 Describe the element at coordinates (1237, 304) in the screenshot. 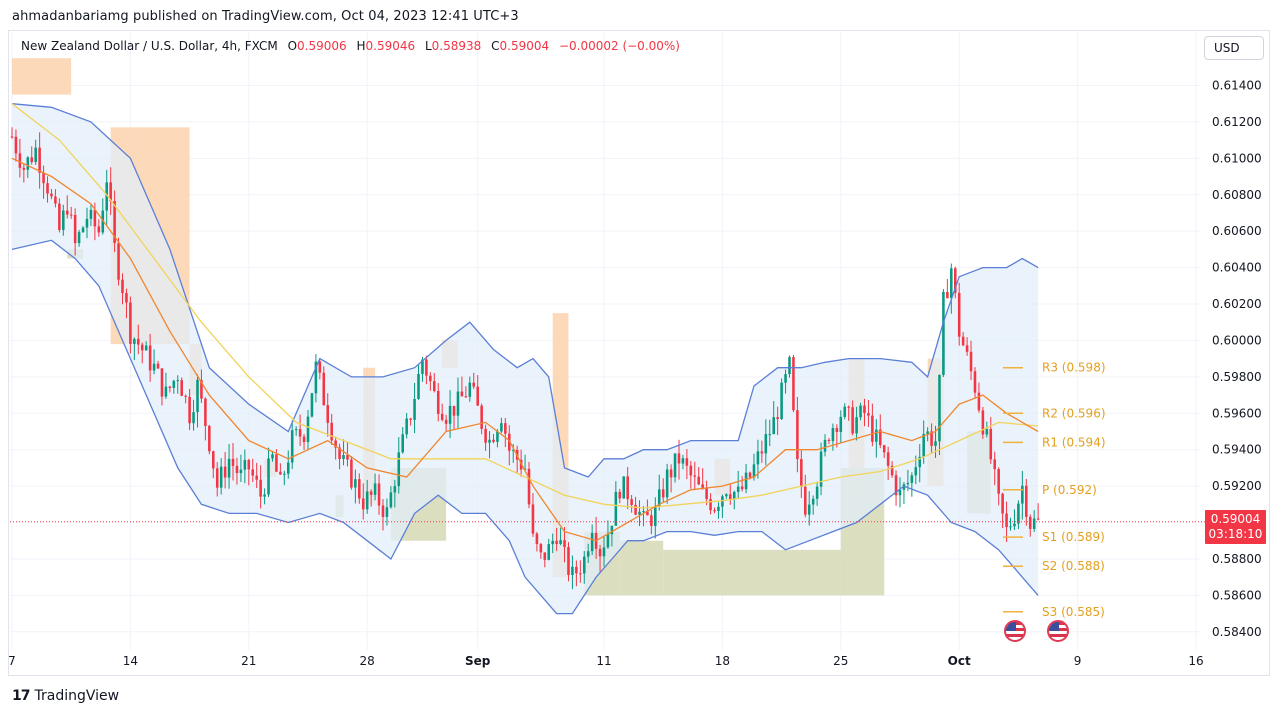

I see `y-tick-label: 0.60200` at that location.